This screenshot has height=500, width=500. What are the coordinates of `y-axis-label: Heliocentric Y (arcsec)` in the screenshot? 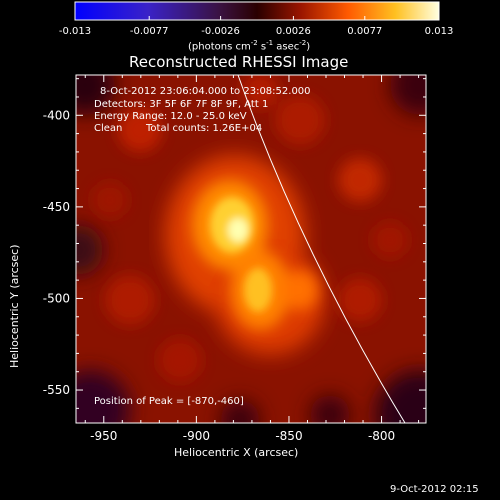 It's located at (14, 306).